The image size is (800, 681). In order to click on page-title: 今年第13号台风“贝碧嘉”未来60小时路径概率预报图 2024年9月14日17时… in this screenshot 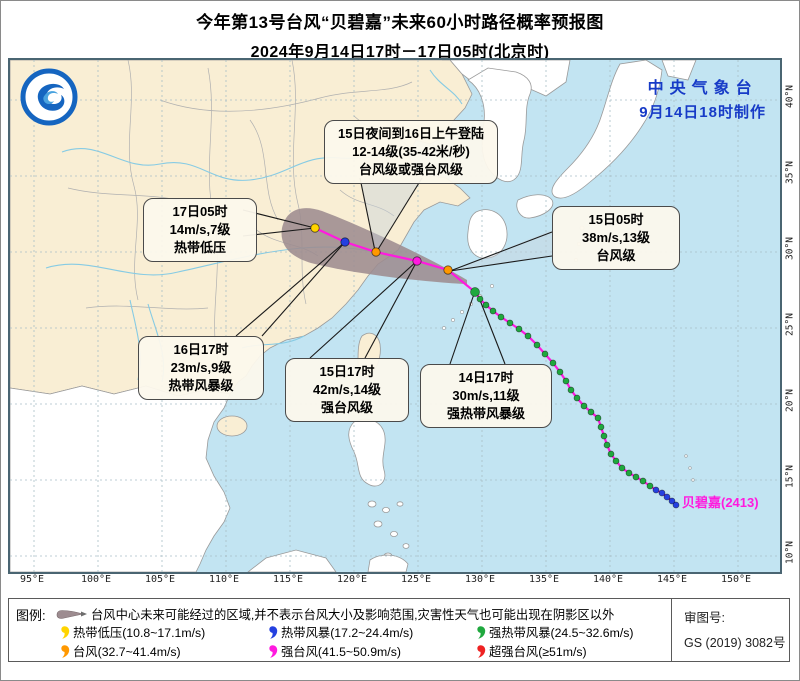, I will do `click(400, 35)`.